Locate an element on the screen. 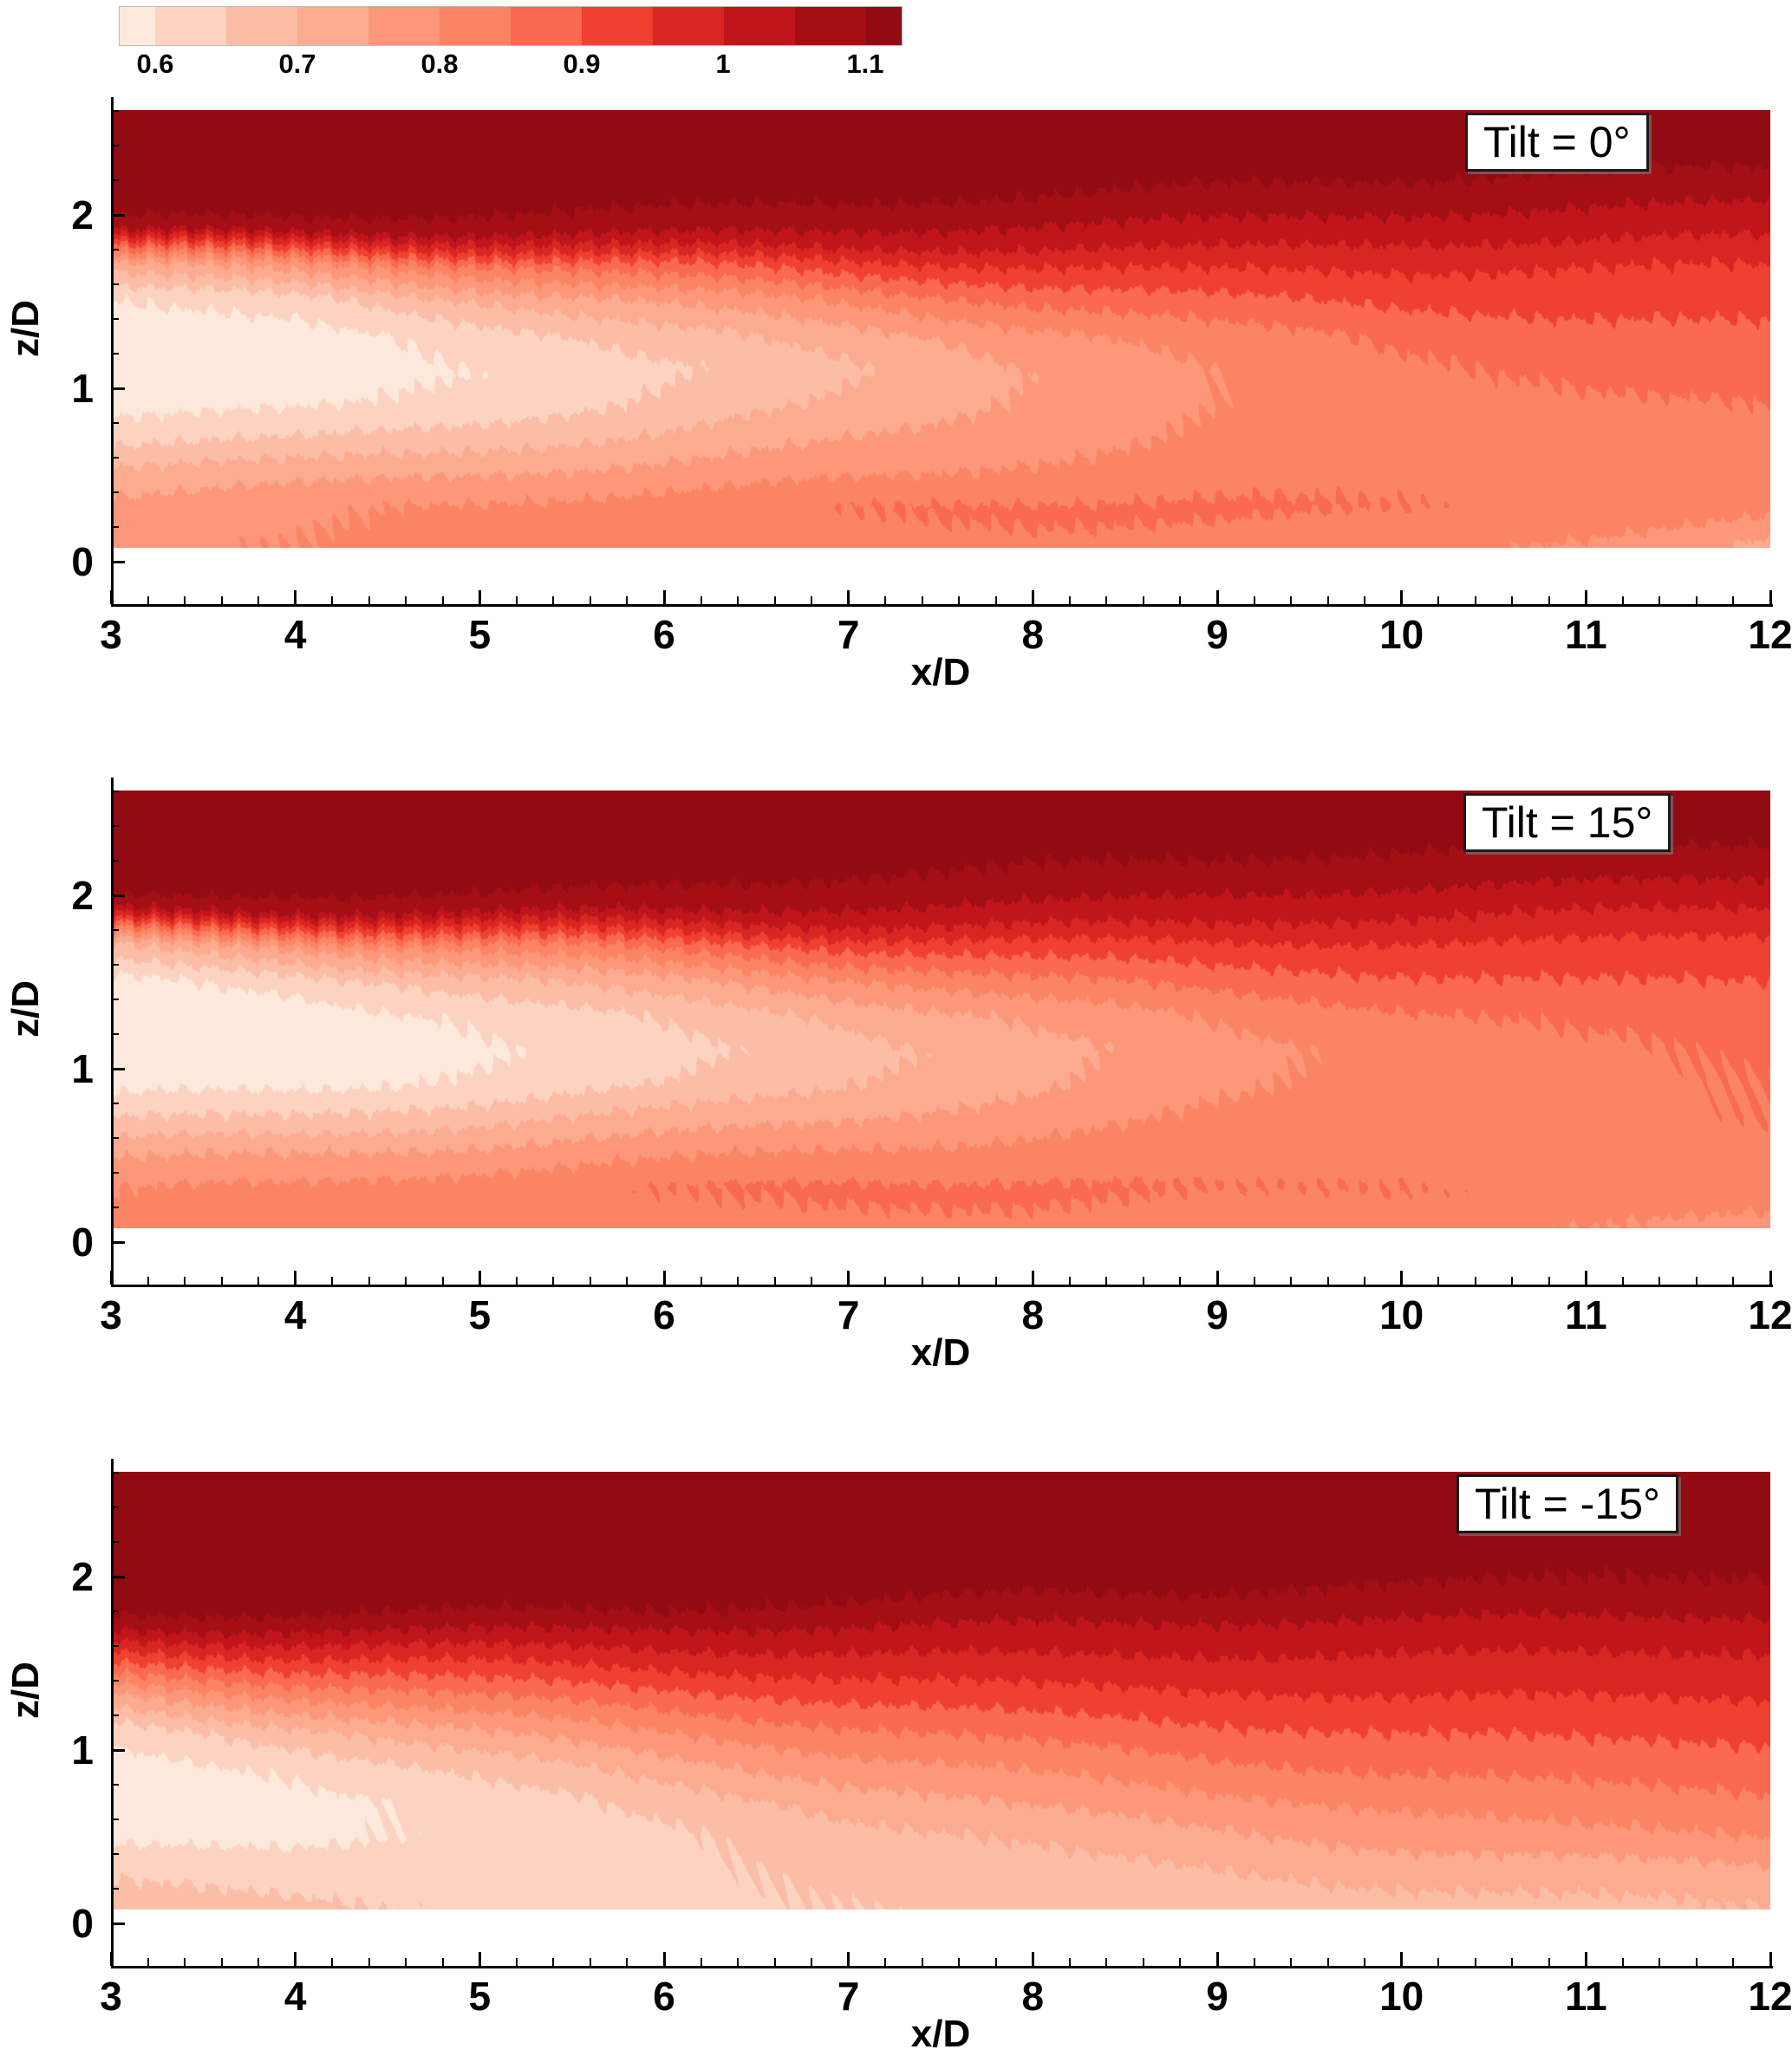 The height and width of the screenshot is (2056, 1792). x-tick-label: 4 is located at coordinates (295, 1314).